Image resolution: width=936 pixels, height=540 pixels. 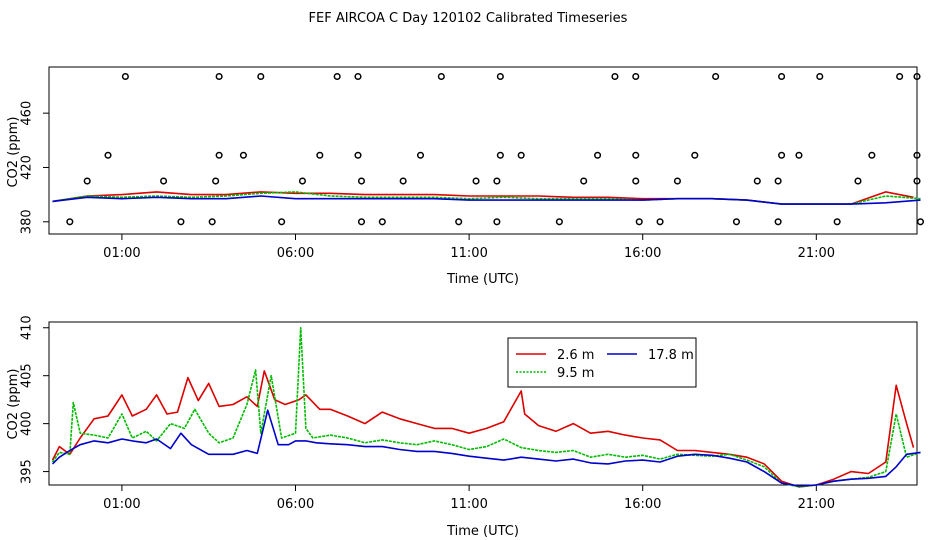 I want to click on top-series-17-8-mline, so click(x=486, y=200).